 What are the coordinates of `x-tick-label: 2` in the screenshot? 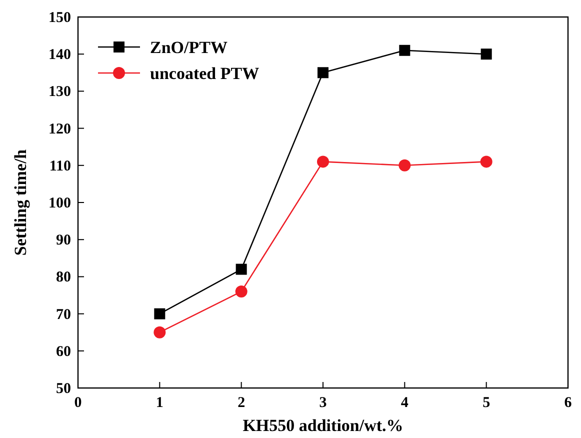 It's located at (242, 403).